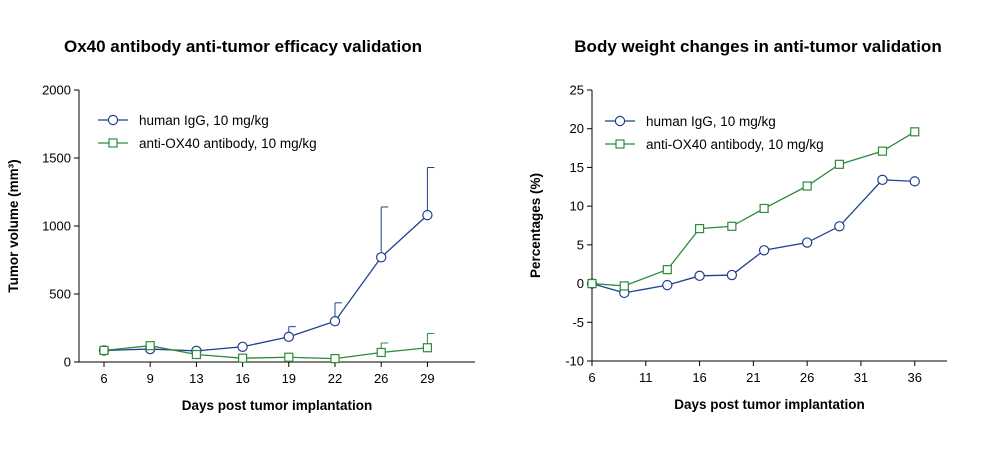 This screenshot has height=450, width=1004. Describe the element at coordinates (574, 361) in the screenshot. I see `y-tick-label: -10` at that location.